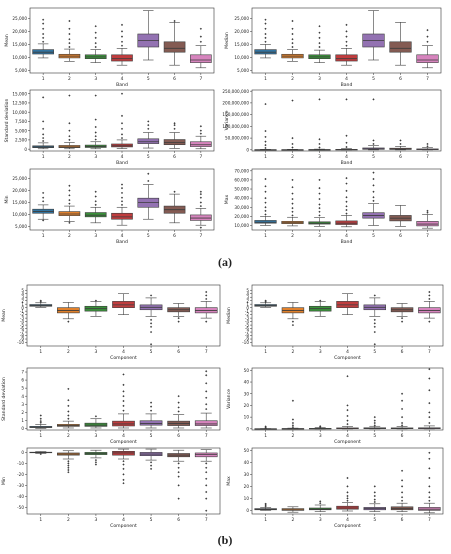 The width and height of the screenshot is (451, 554). I want to click on y-tick-label: 5, so click(22, 290).